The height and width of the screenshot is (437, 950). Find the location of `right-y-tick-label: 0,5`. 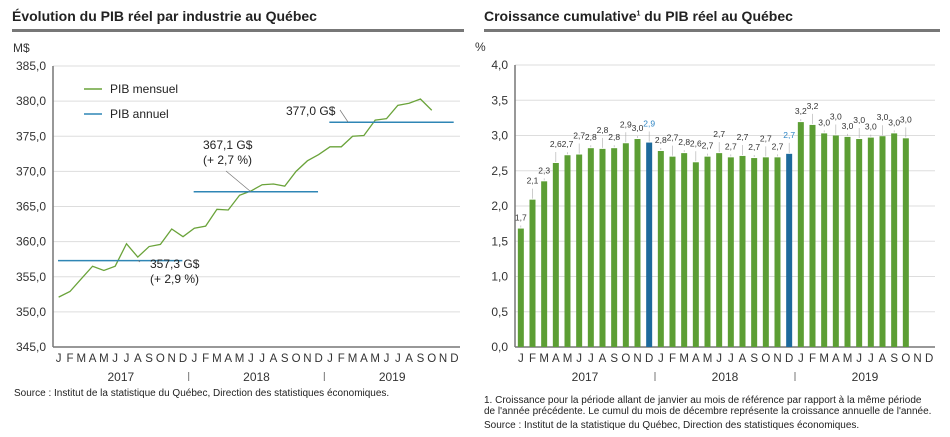

right-y-tick-label: 0,5 is located at coordinates (499, 312).